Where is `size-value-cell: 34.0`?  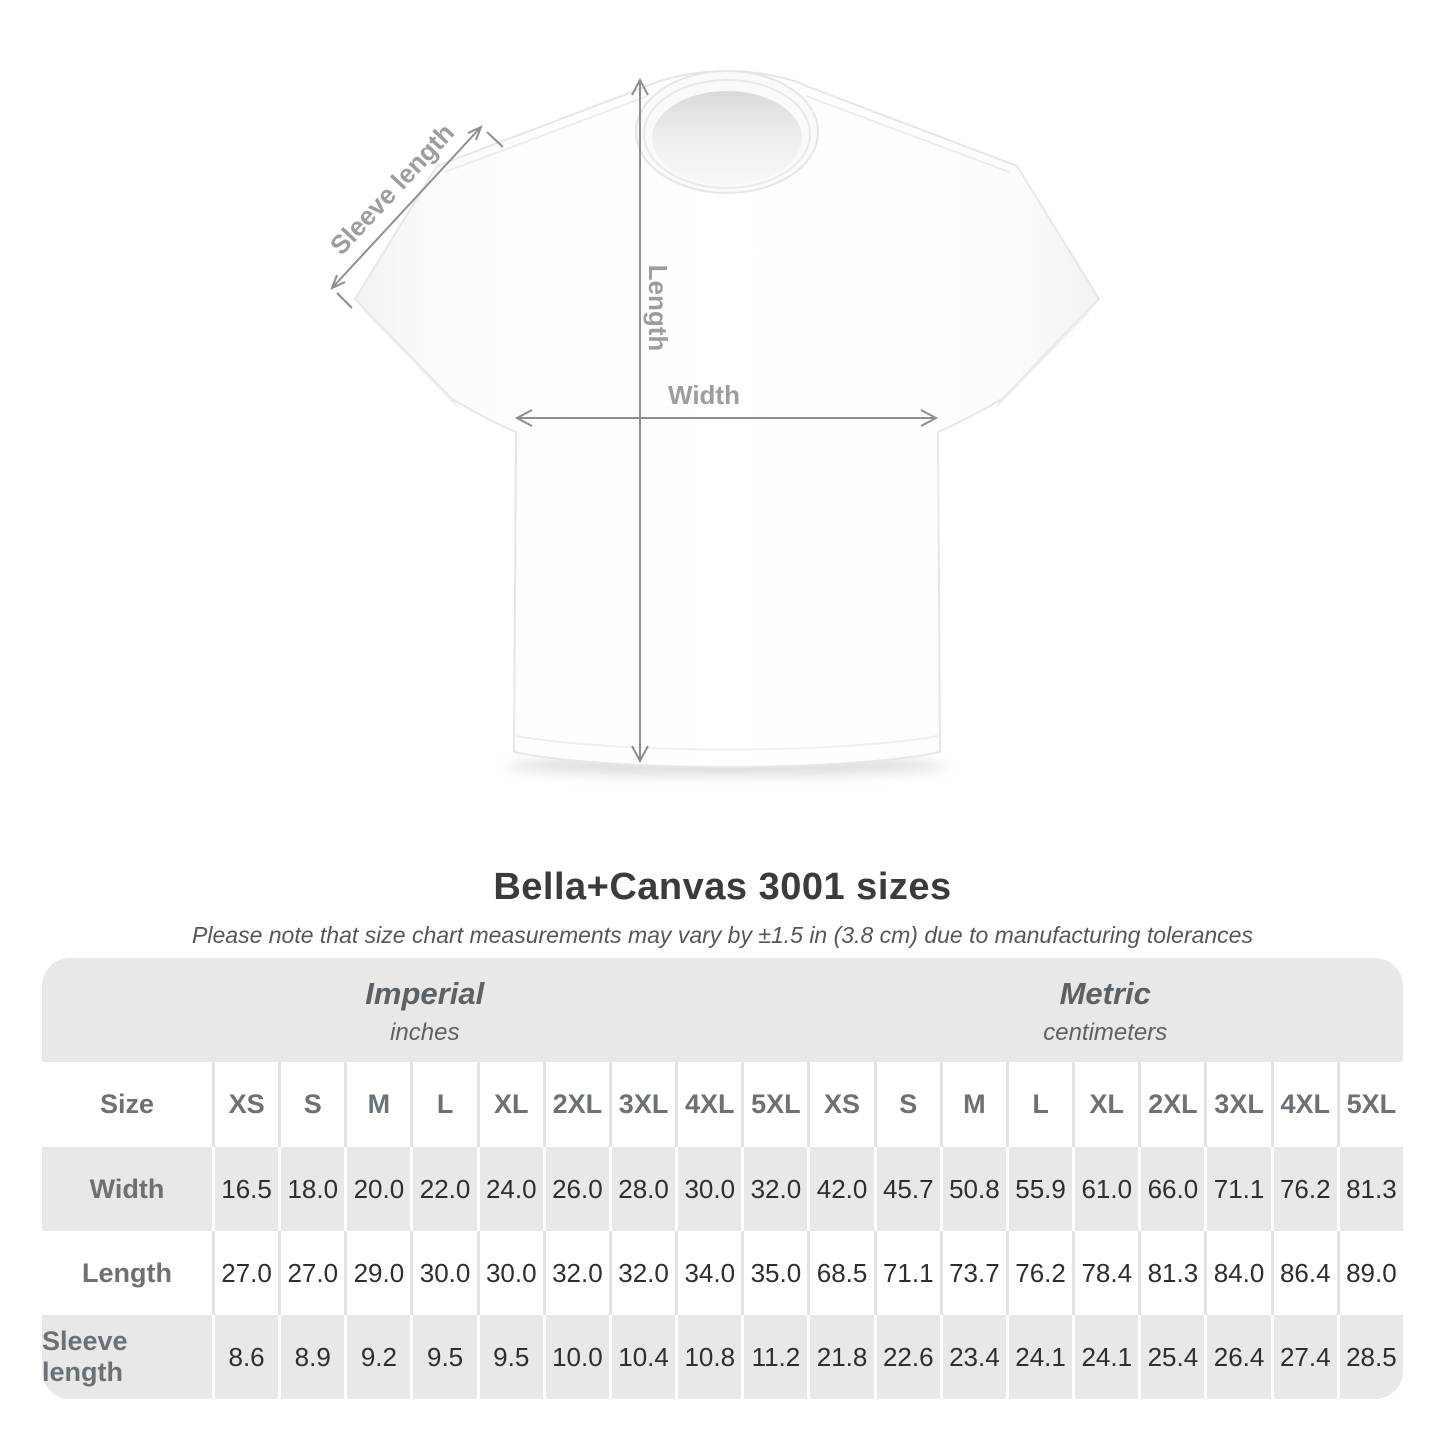
size-value-cell: 34.0 is located at coordinates (708, 1273).